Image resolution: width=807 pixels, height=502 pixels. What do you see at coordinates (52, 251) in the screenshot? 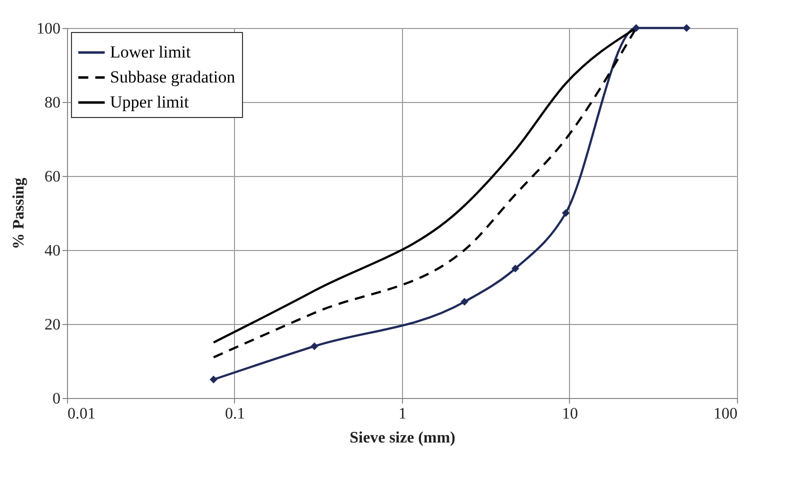
I see `y-tick-label: 40` at bounding box center [52, 251].